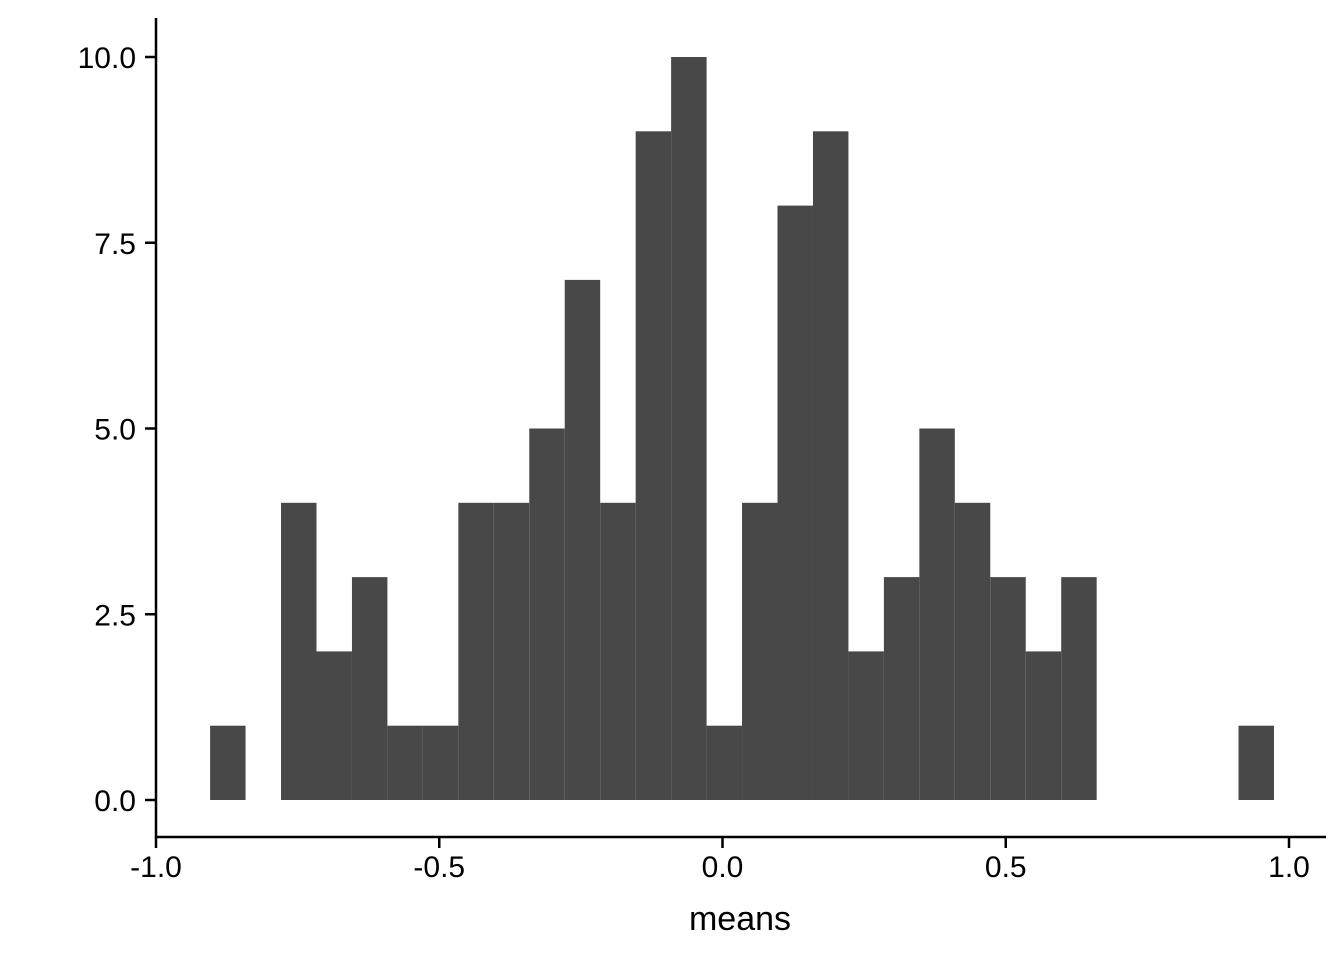 This screenshot has height=960, width=1344. I want to click on y-ticks-layer: 0.0 2.5 5.0 7.5 10.0, so click(117, 430).